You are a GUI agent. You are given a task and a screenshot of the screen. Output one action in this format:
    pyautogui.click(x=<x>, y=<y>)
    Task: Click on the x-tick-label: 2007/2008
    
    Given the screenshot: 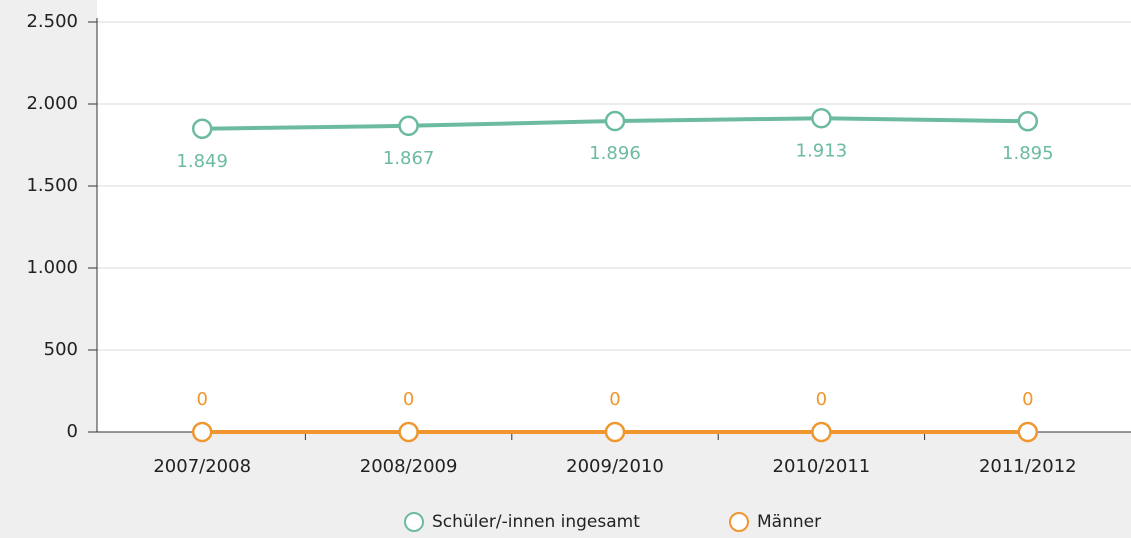 What is the action you would take?
    pyautogui.click(x=202, y=466)
    